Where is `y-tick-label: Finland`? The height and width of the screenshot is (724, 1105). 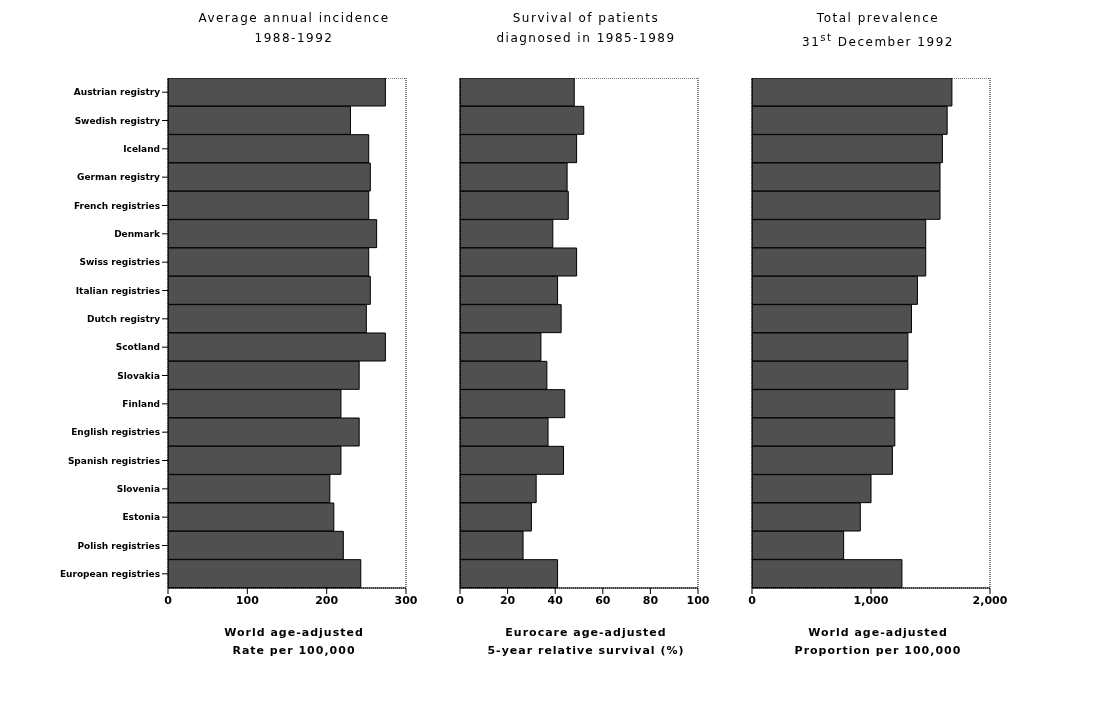 y-tick-label: Finland is located at coordinates (141, 404).